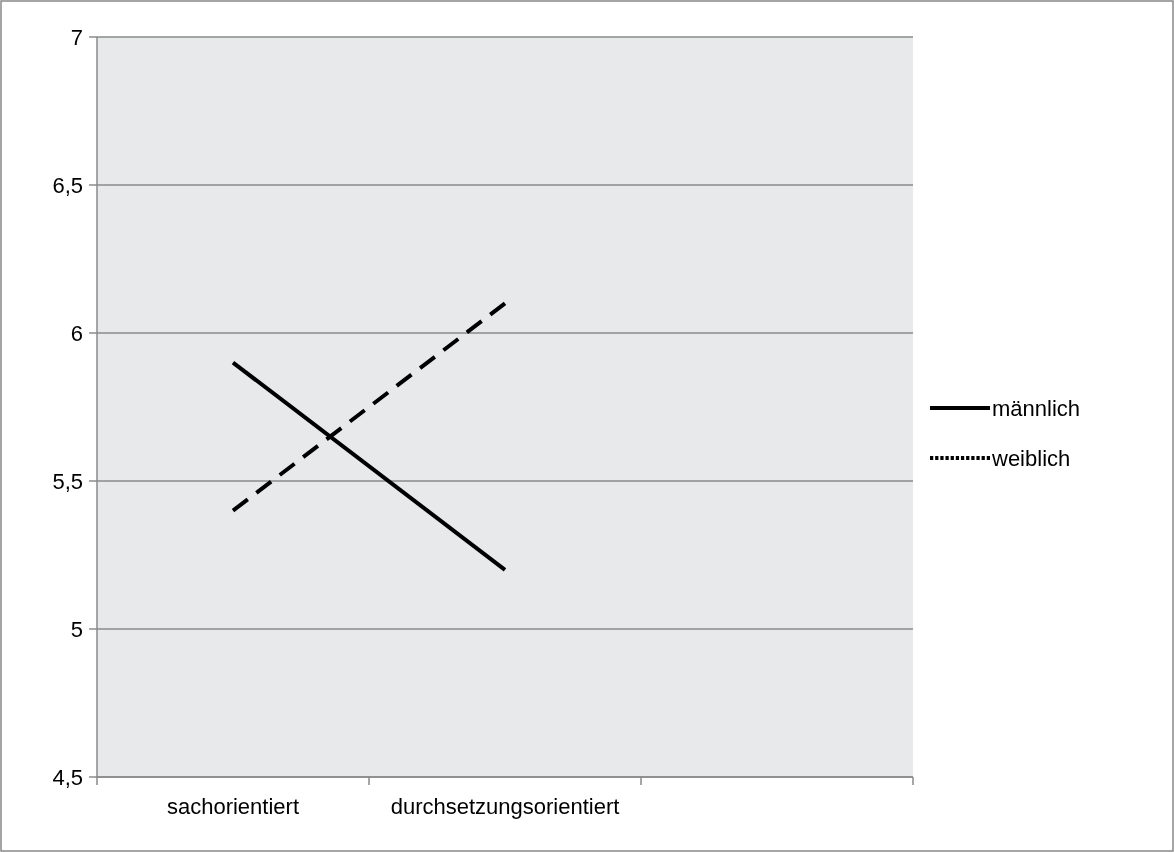 This screenshot has width=1174, height=852. What do you see at coordinates (76, 37) in the screenshot?
I see `y-tick-label: 7` at bounding box center [76, 37].